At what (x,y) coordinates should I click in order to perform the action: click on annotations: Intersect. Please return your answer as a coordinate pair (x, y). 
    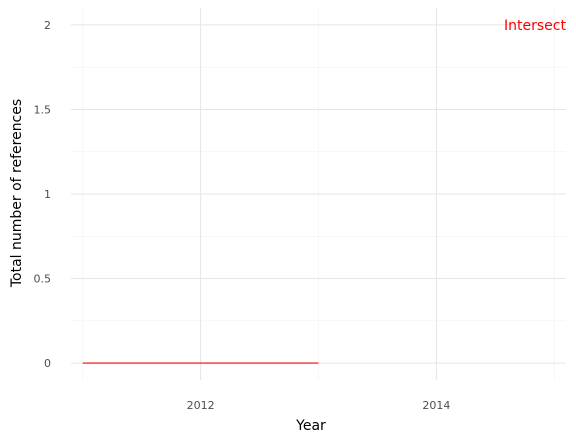
    Looking at the image, I should click on (535, 26).